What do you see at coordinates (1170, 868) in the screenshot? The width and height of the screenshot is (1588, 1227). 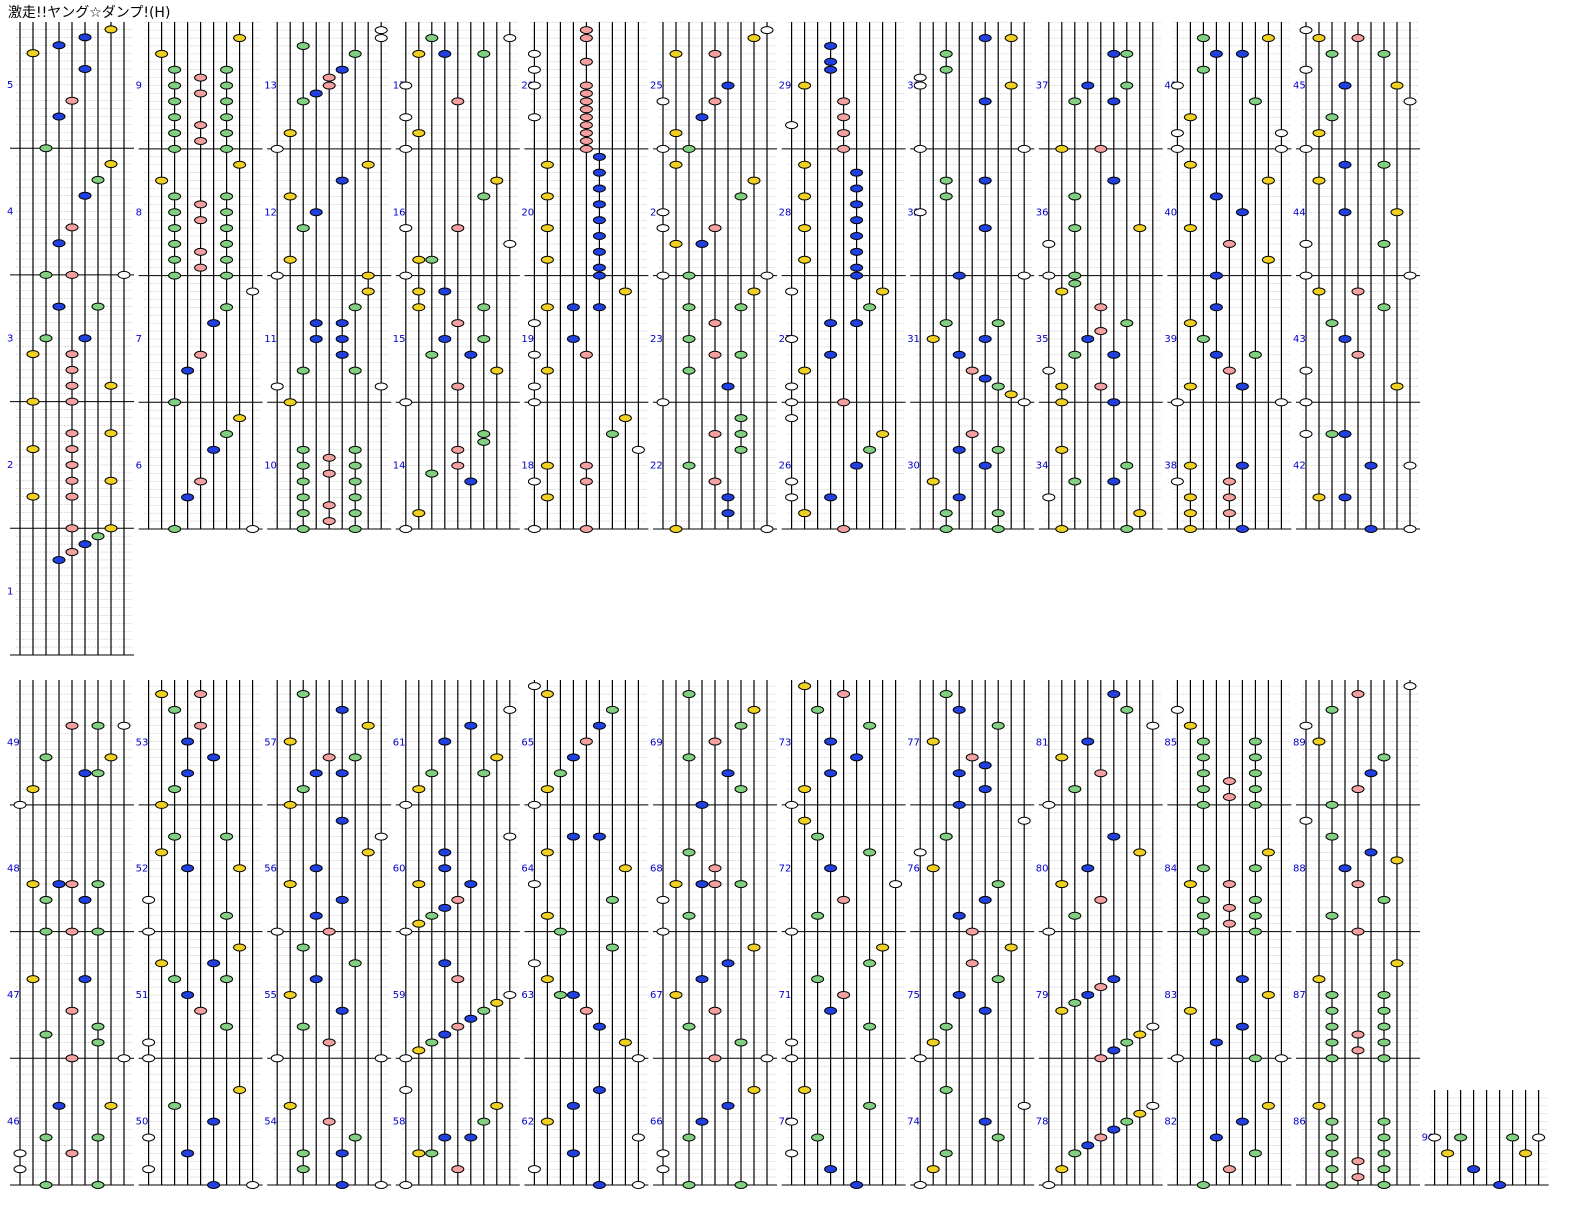 I see `measure-number: 84` at bounding box center [1170, 868].